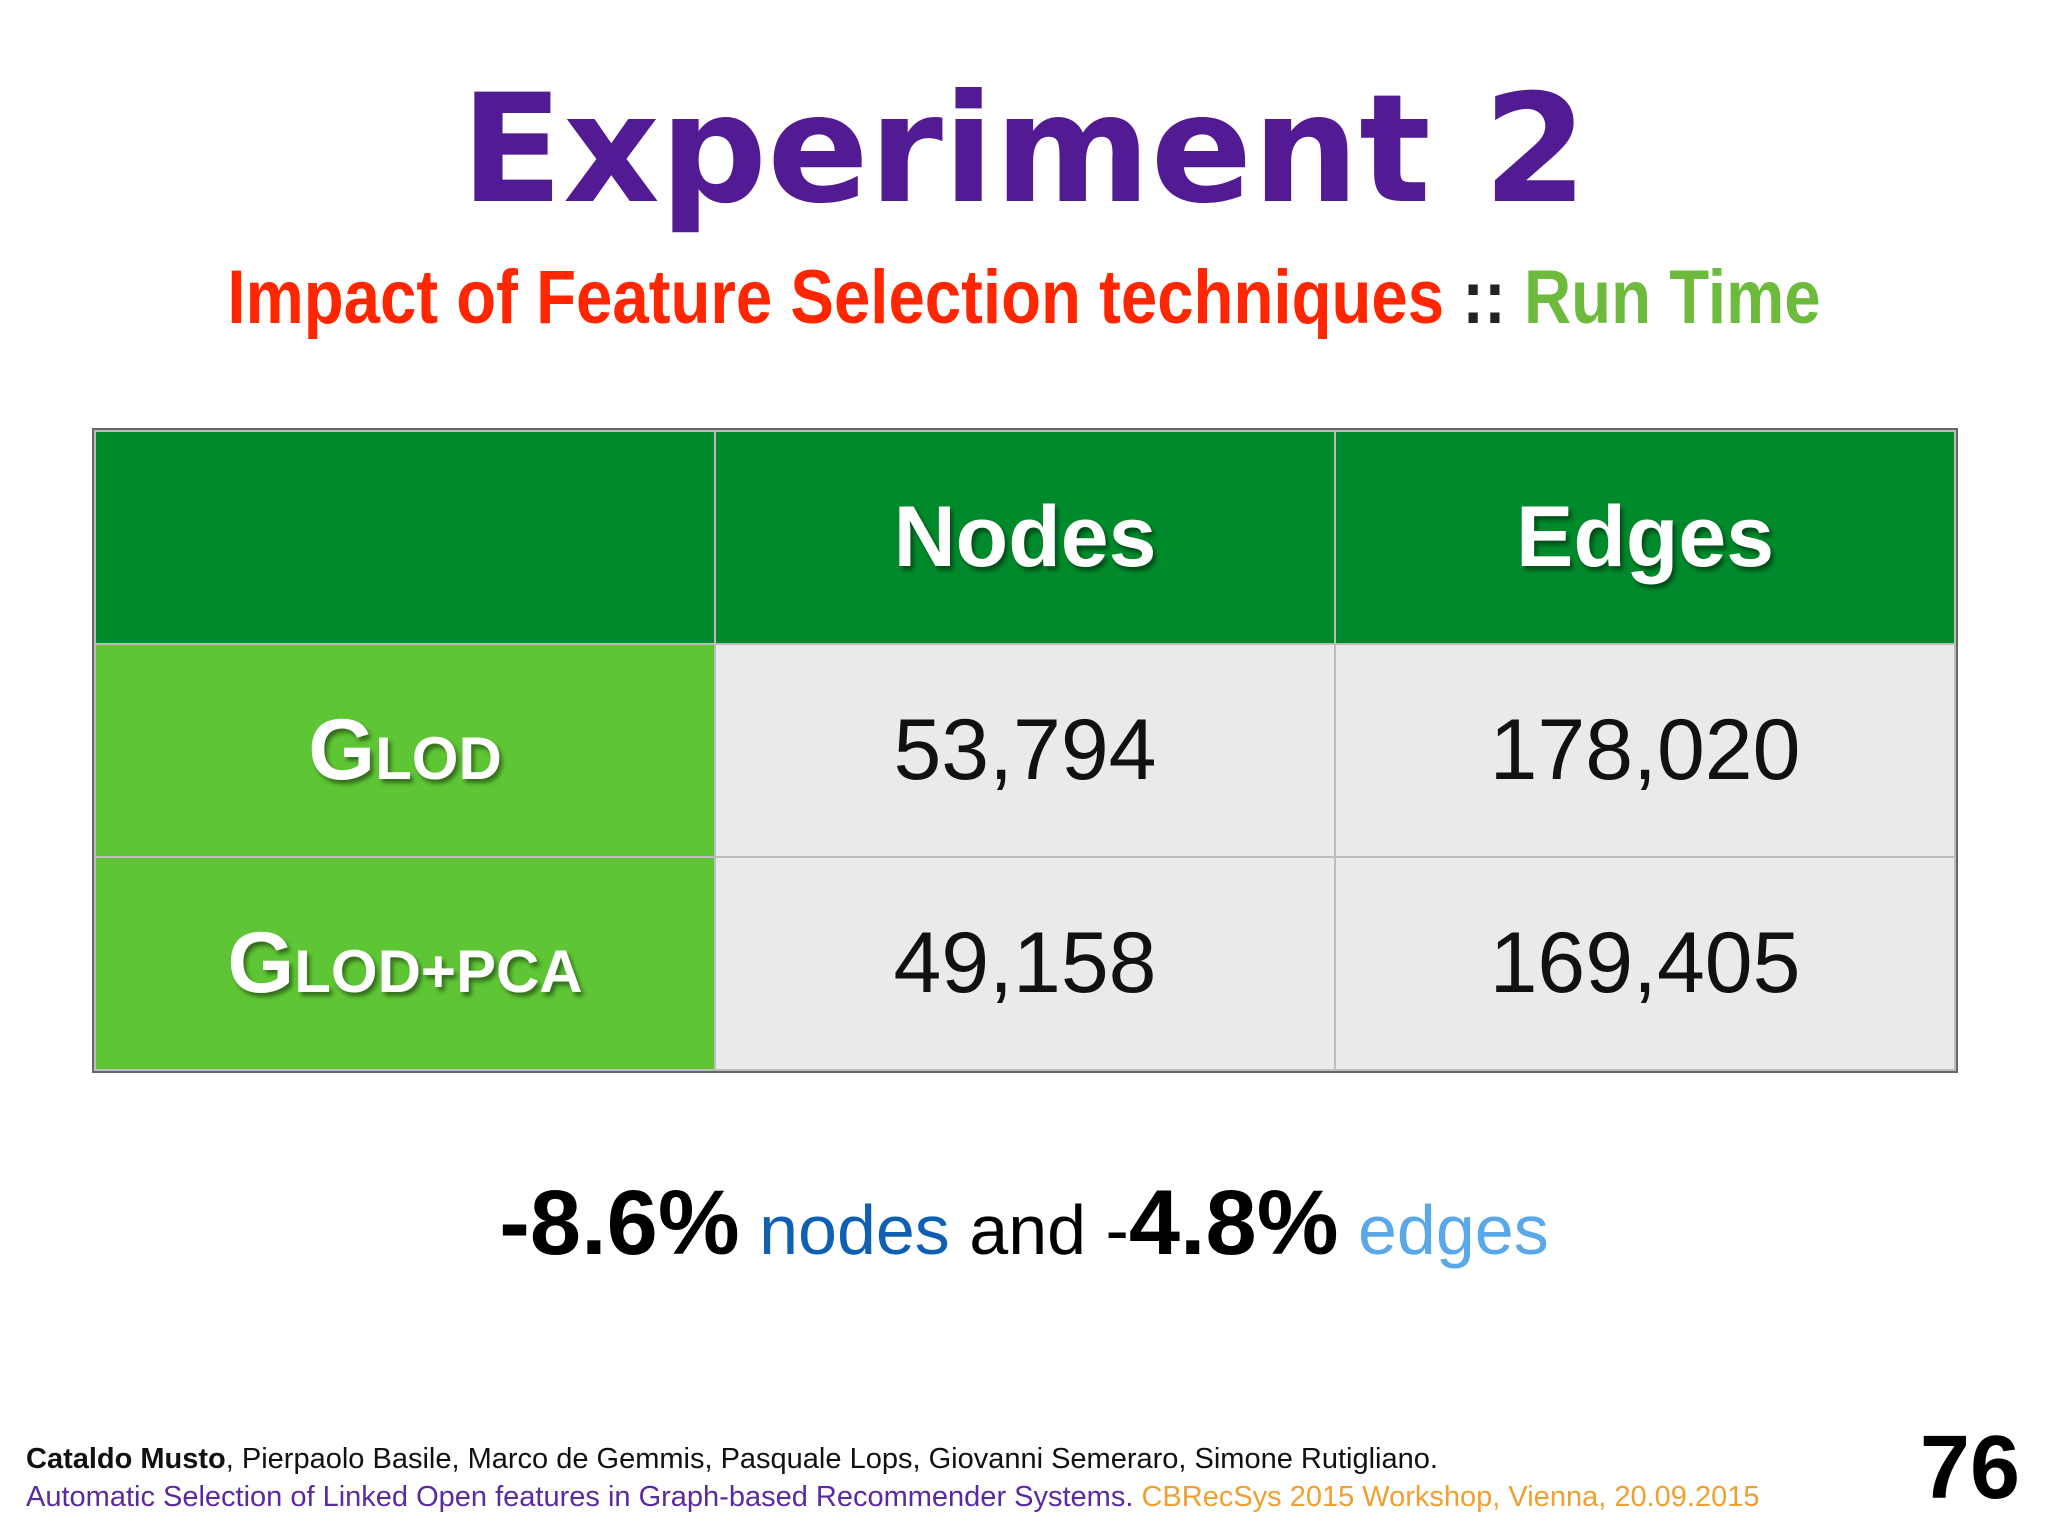 This screenshot has width=2048, height=1536. I want to click on cell-glod-pca-nodes: 49,158, so click(1025, 963).